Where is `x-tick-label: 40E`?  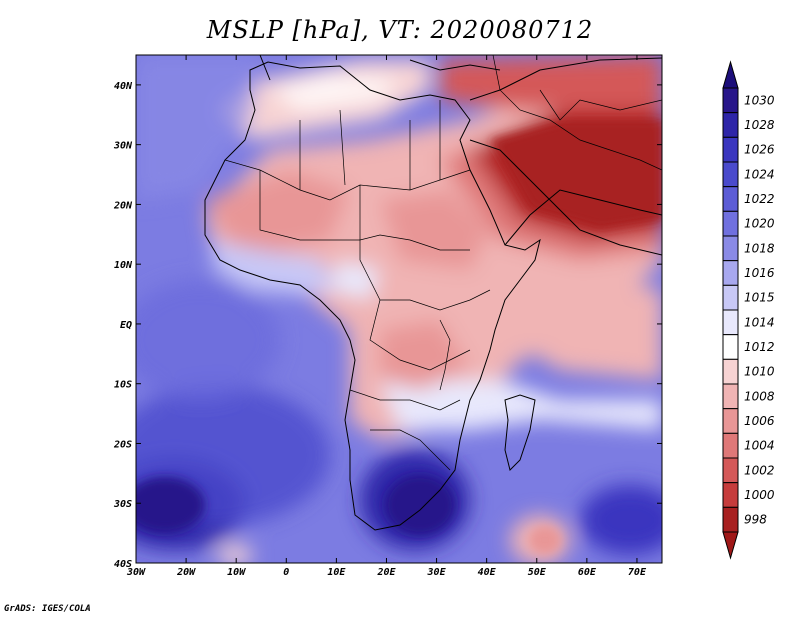 x-tick-label: 40E is located at coordinates (487, 572).